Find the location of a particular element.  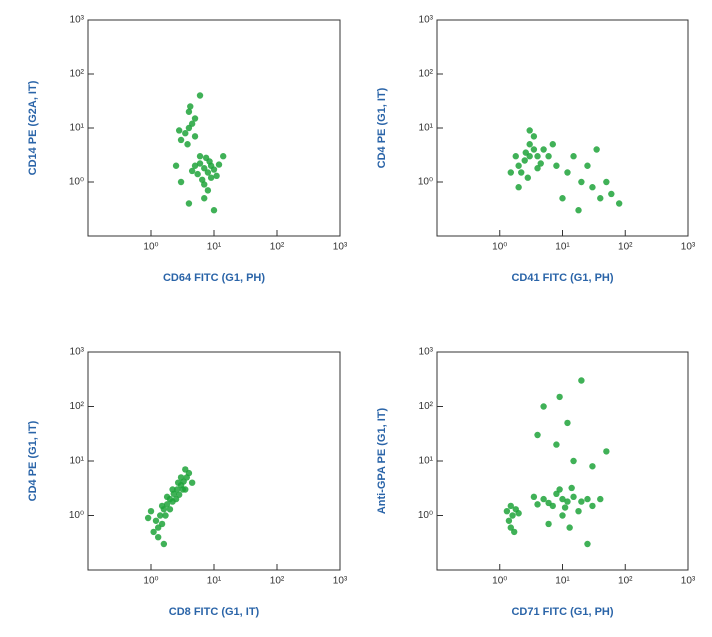

y-axis-label: CD14 PE (G2A, IT) is located at coordinates (33, 127).